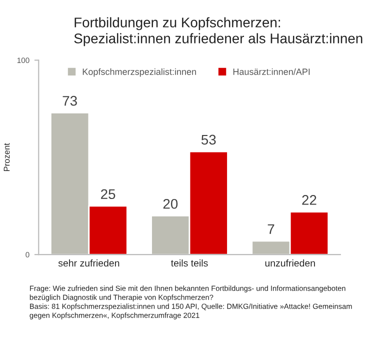  What do you see at coordinates (108, 194) in the screenshot?
I see `data-label: 25` at bounding box center [108, 194].